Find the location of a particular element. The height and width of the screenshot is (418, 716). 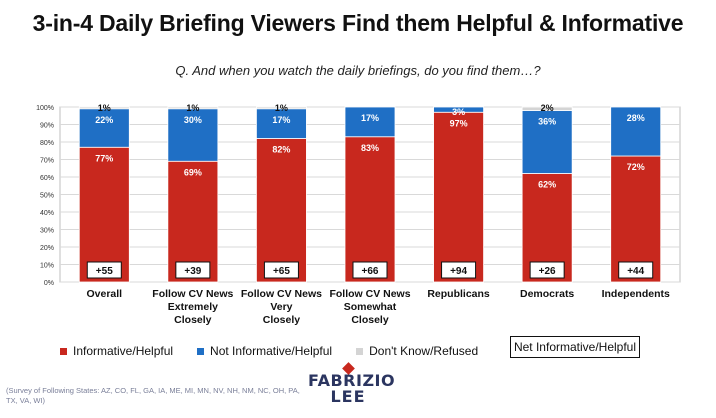

x-category-label: Republicans is located at coordinates (458, 294).